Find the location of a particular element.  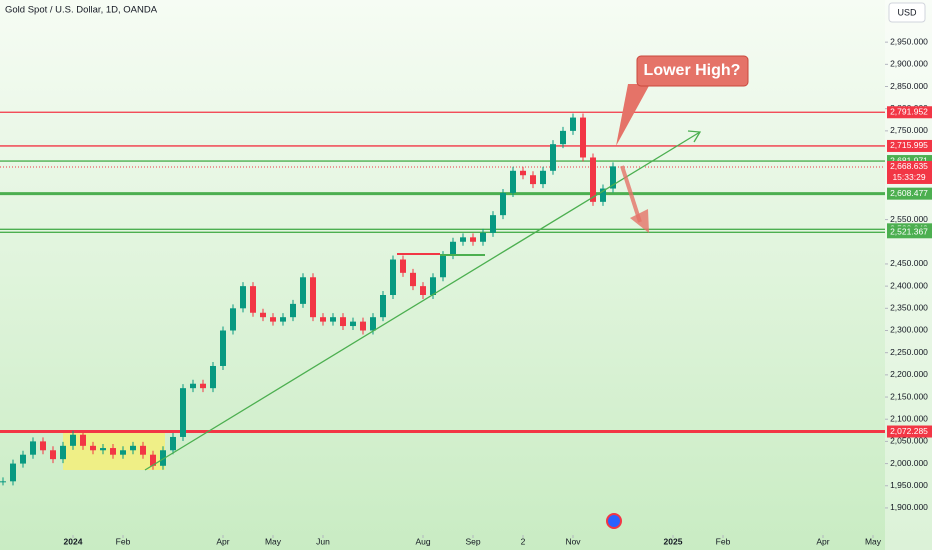

callout-box is located at coordinates (692, 71).